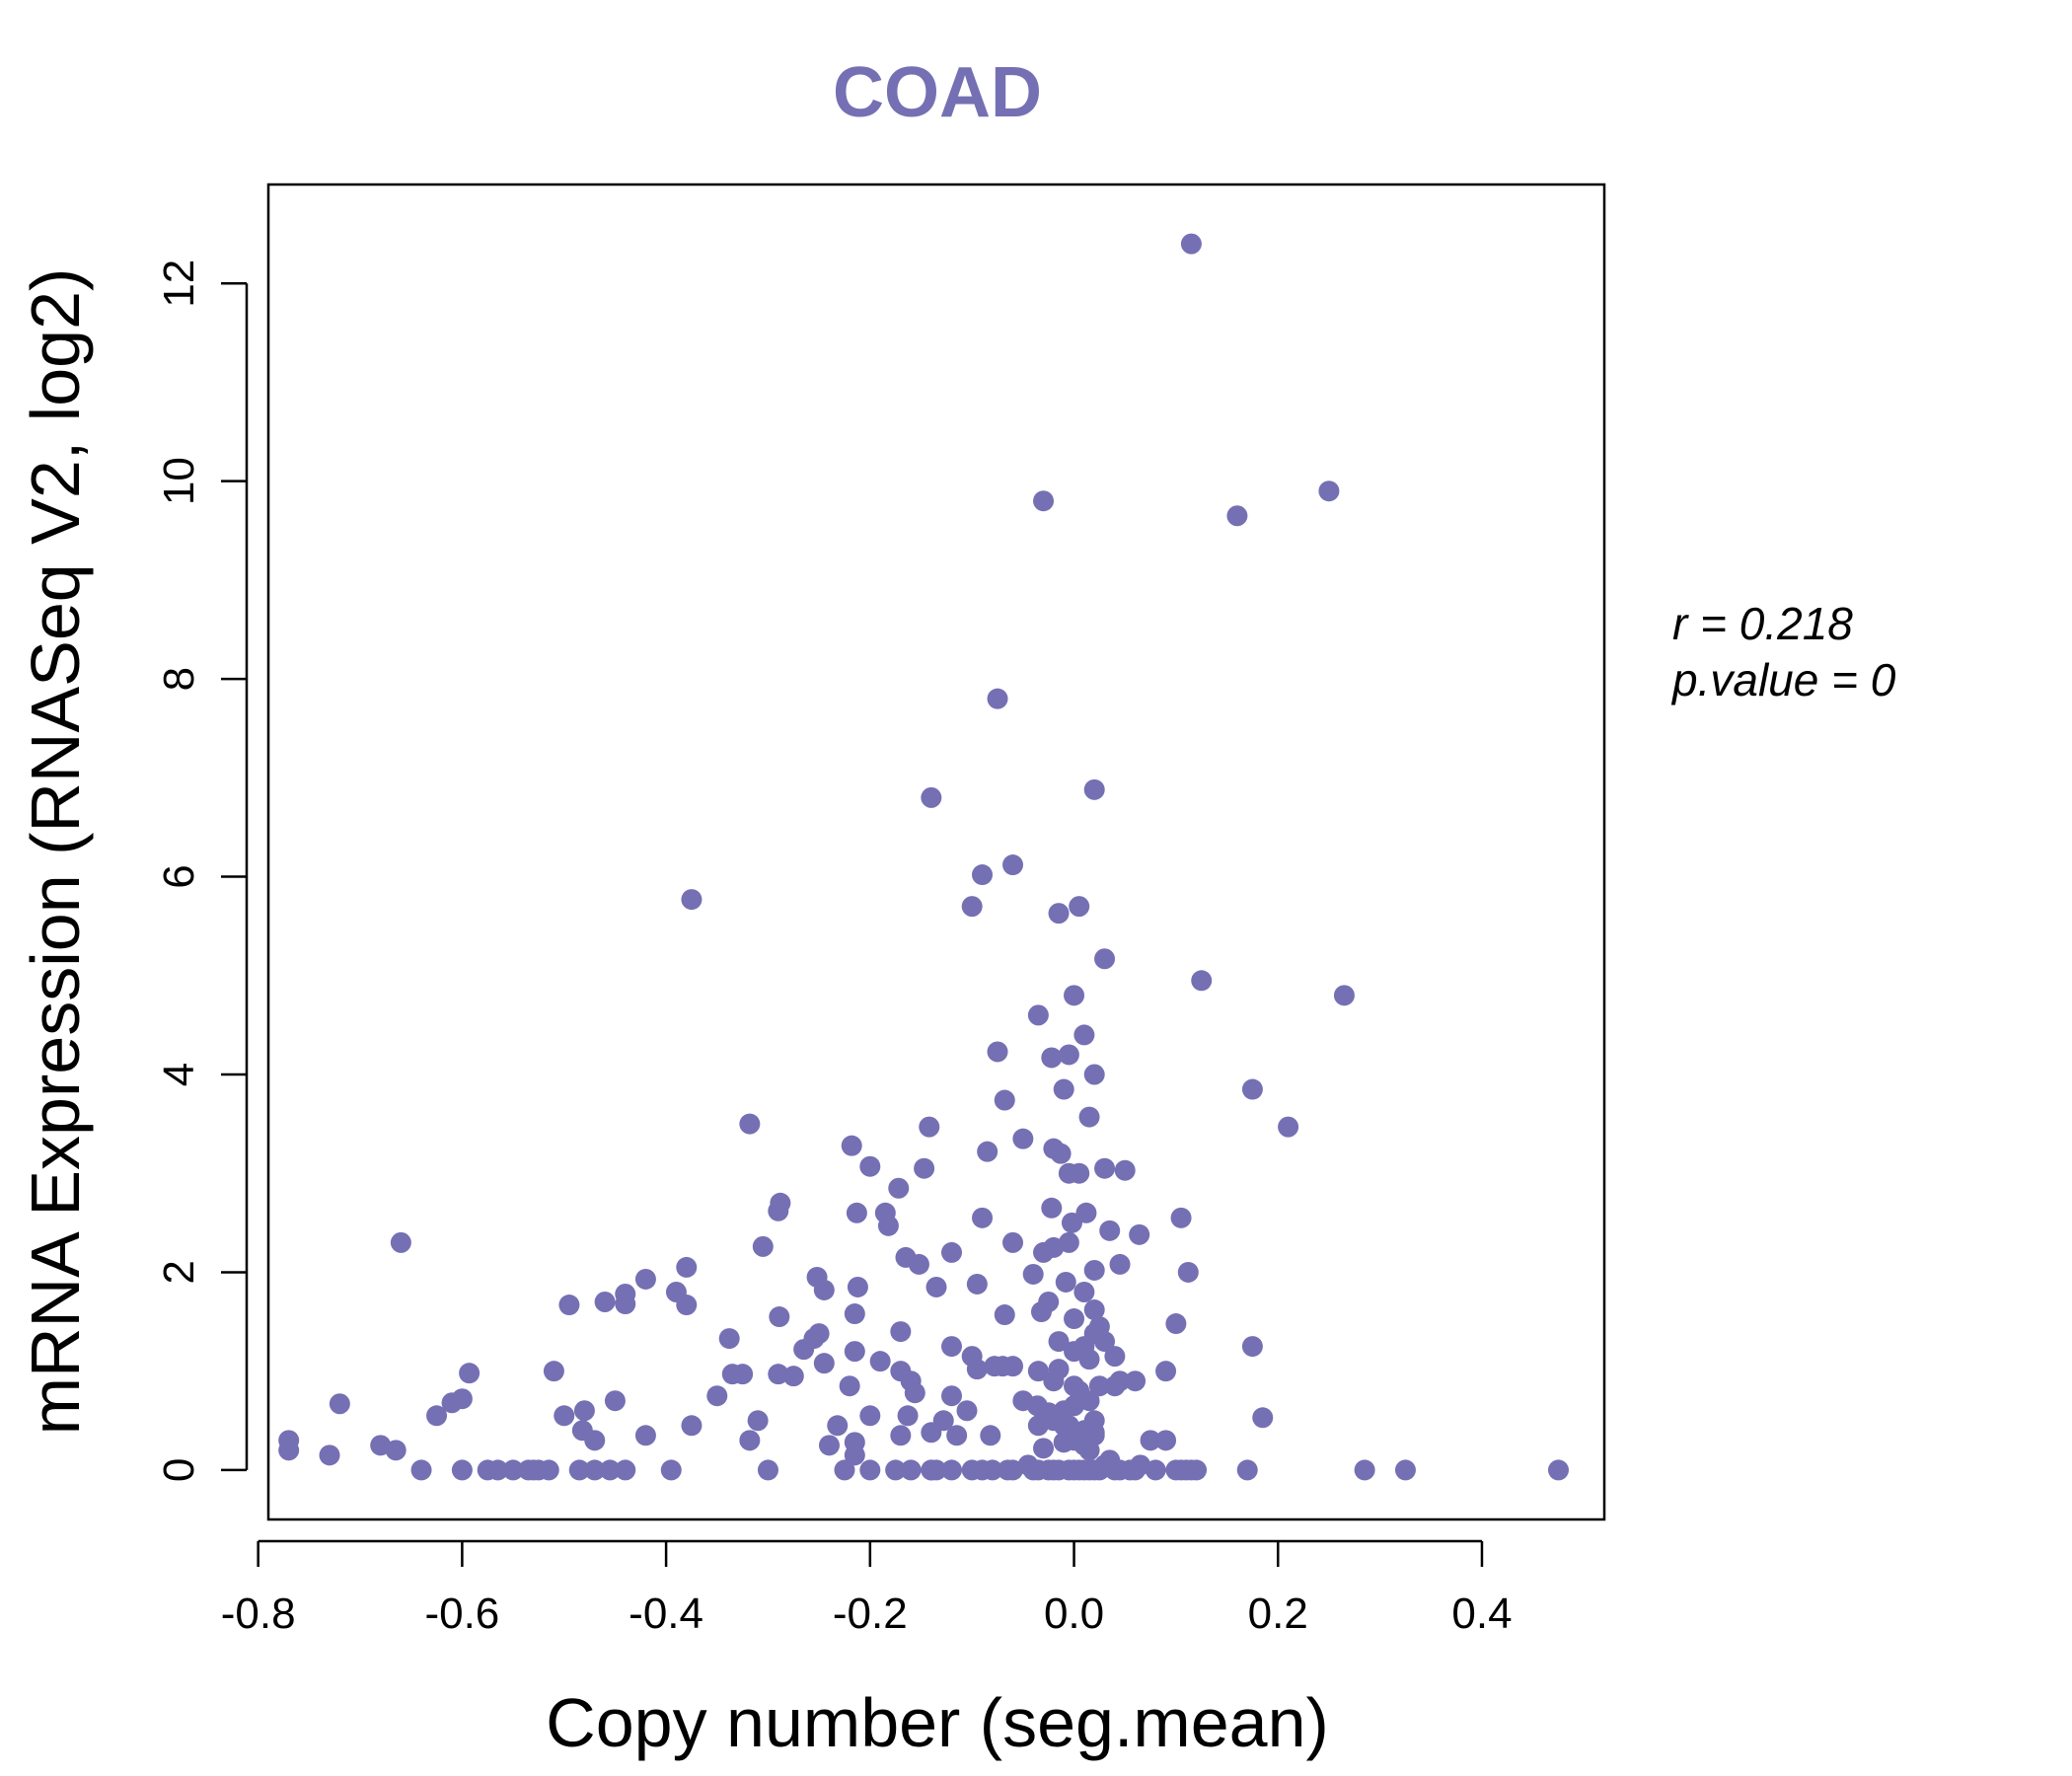  Describe the element at coordinates (666, 1614) in the screenshot. I see `x-tick-label: -0.4` at that location.